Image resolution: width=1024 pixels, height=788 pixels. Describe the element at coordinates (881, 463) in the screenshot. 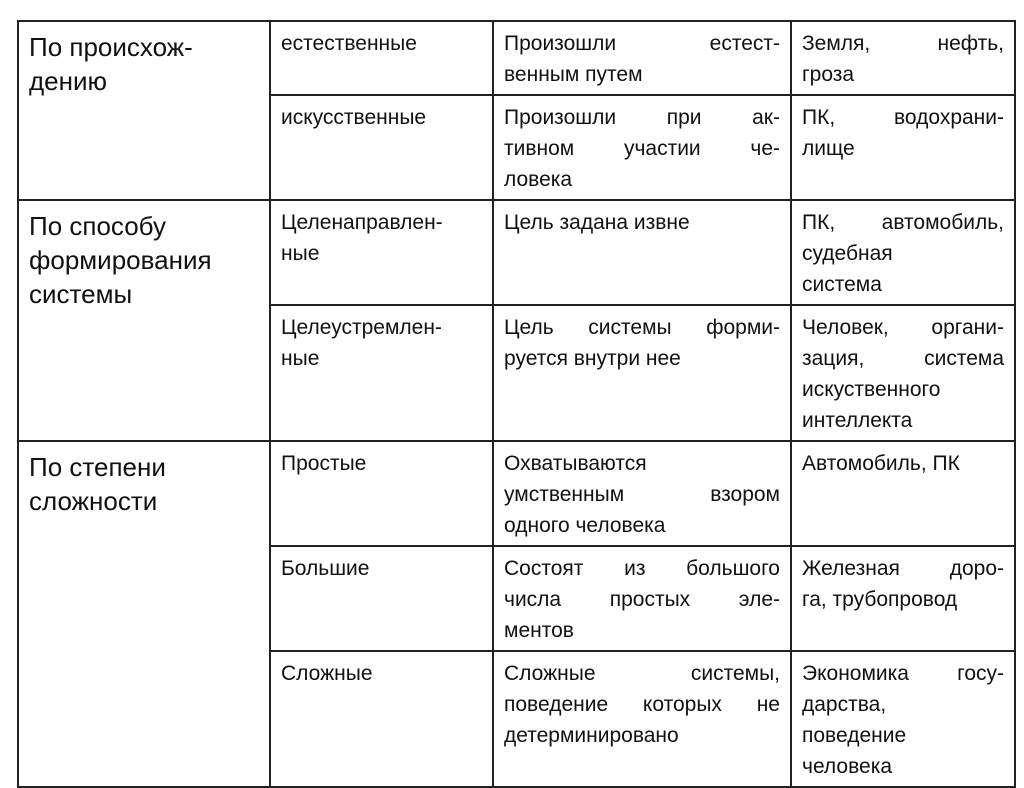

I see `cell-line: Автомобиль, ПК` at that location.